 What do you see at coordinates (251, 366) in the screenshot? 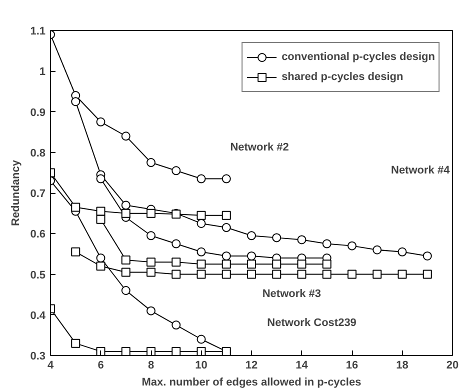
I see `x-tick-label: 12` at bounding box center [251, 366].